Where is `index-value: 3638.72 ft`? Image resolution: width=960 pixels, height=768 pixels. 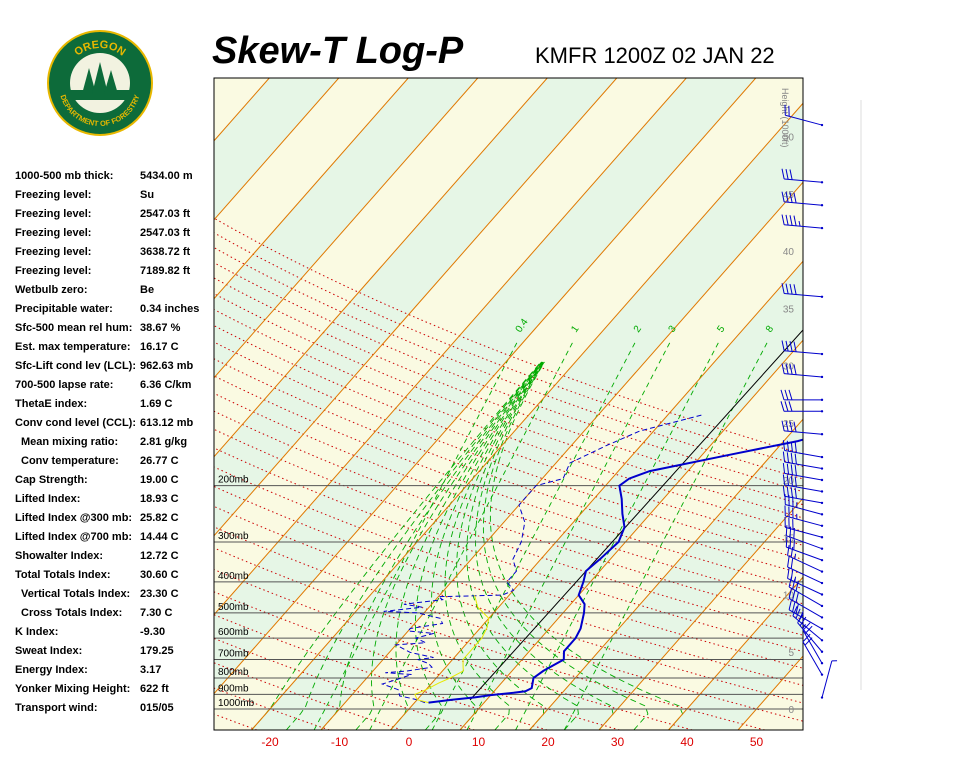 index-value: 3638.72 ft is located at coordinates (165, 252).